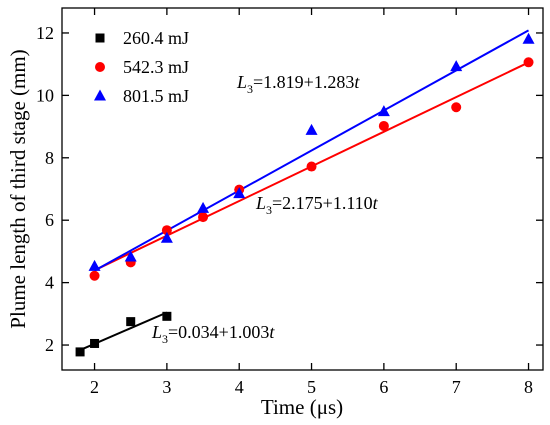  What do you see at coordinates (239, 387) in the screenshot?
I see `x-tick-label: 4` at bounding box center [239, 387].